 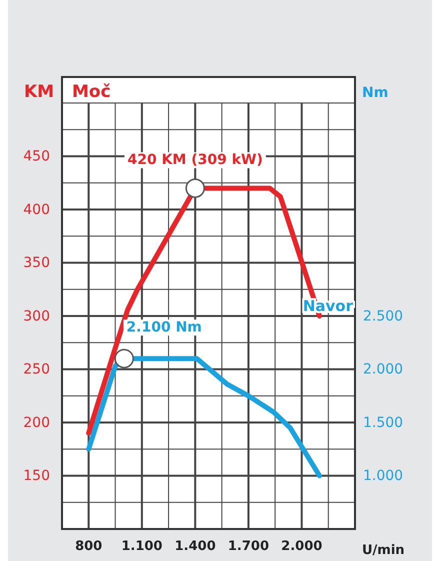 I want to click on x-tick-label: 1.700, so click(x=249, y=546).